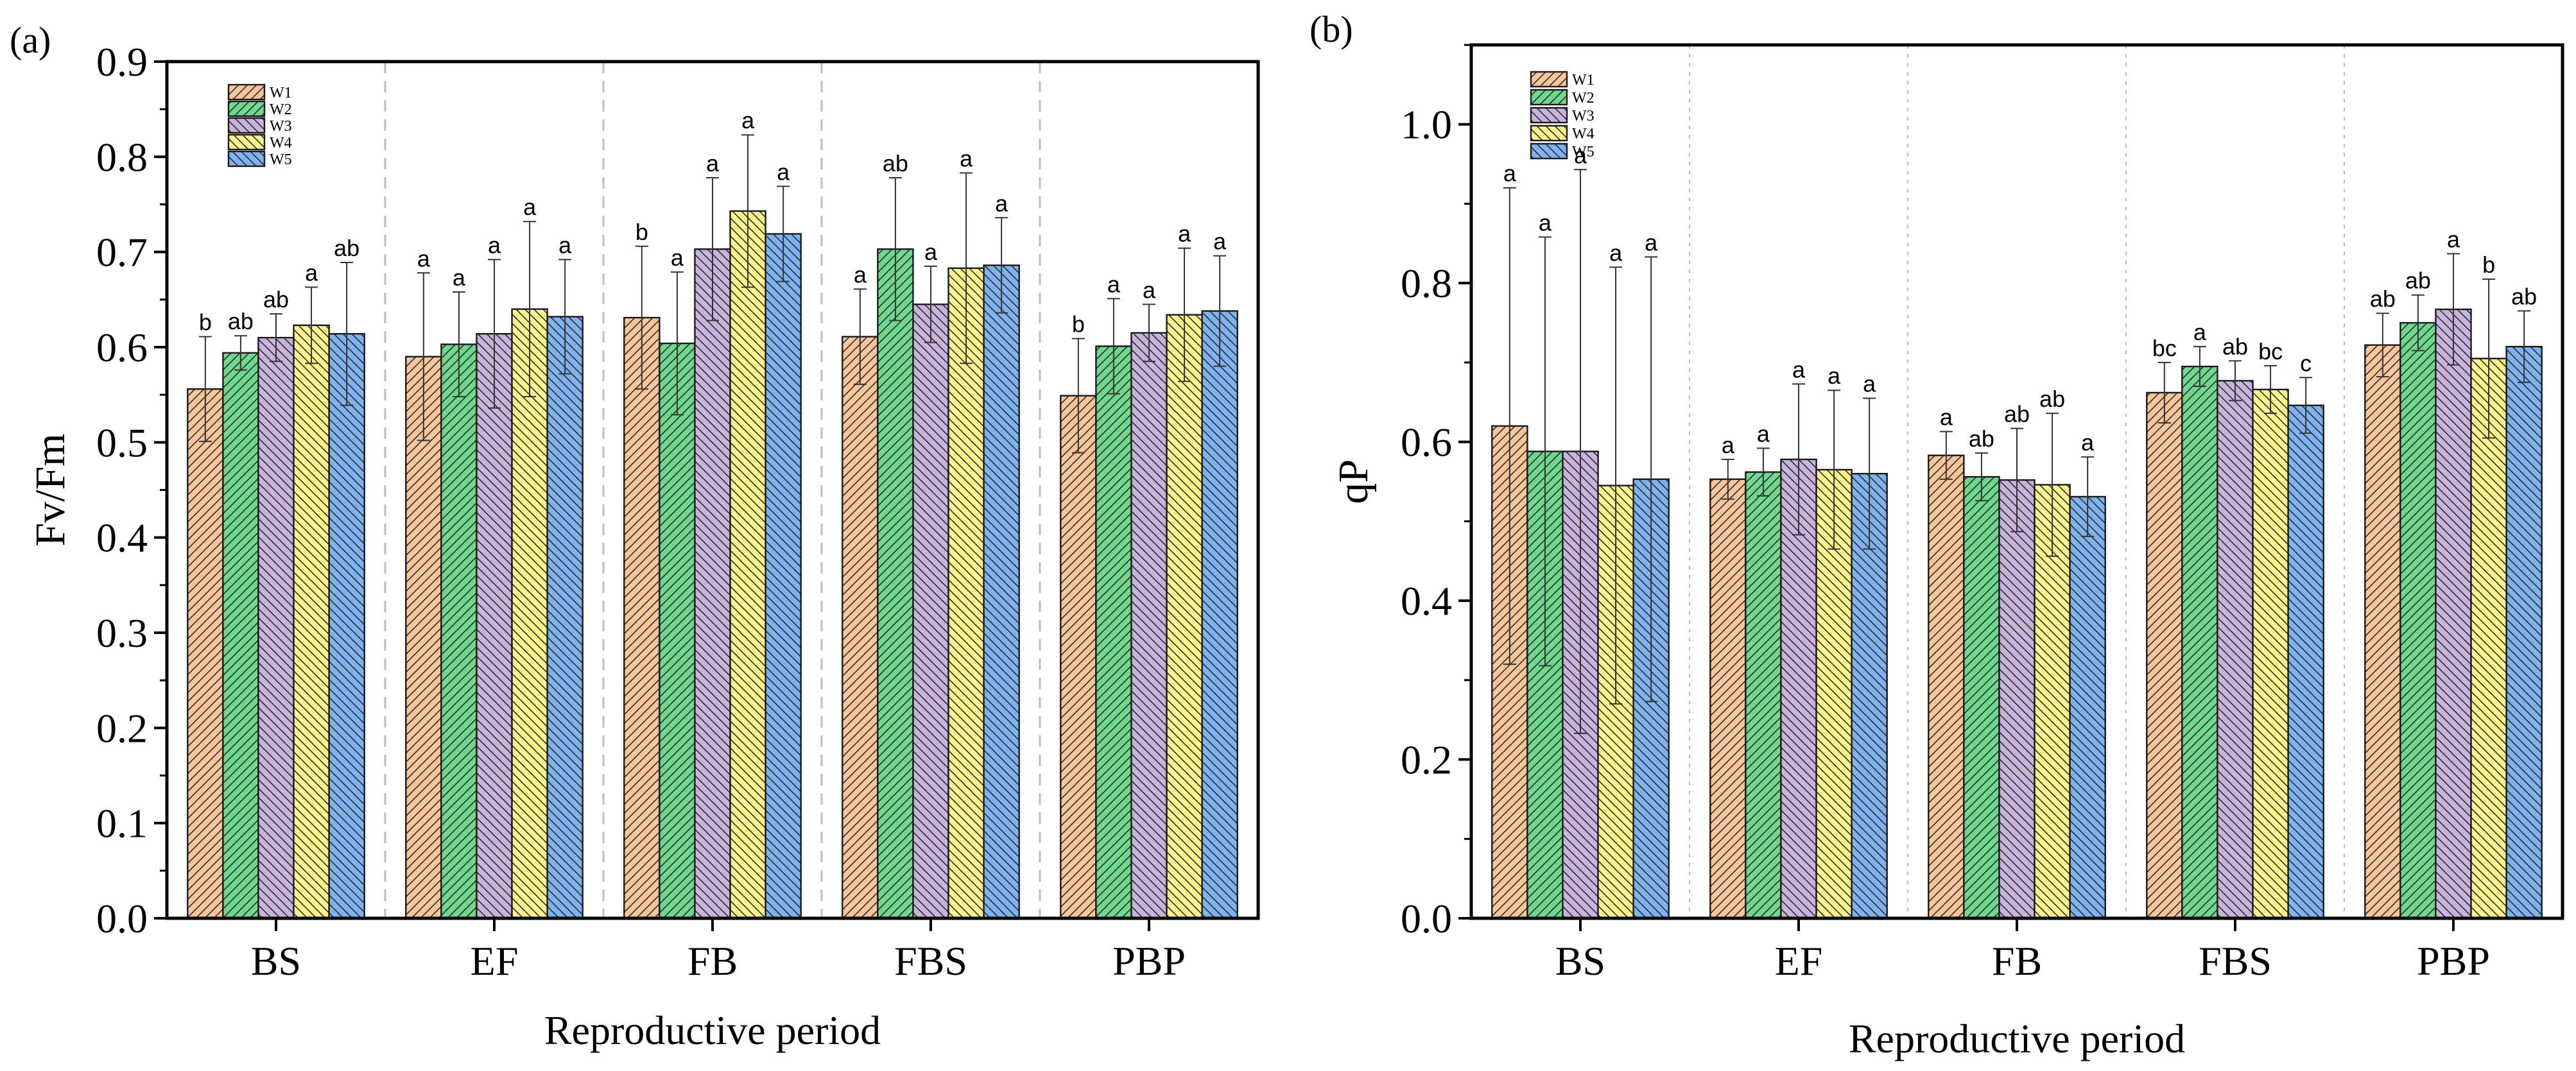  Describe the element at coordinates (122, 442) in the screenshot. I see `y-tick-label: 0.5` at that location.